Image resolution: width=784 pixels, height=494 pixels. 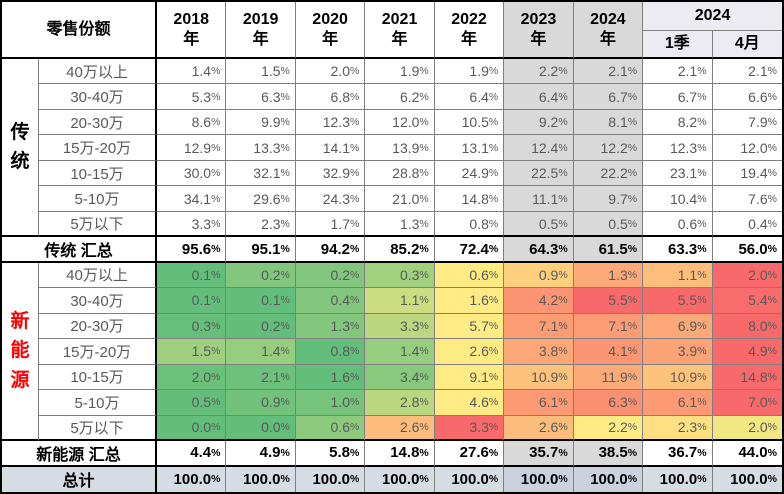 What do you see at coordinates (330, 199) in the screenshot?
I see `share-cell: 24.3%` at bounding box center [330, 199].